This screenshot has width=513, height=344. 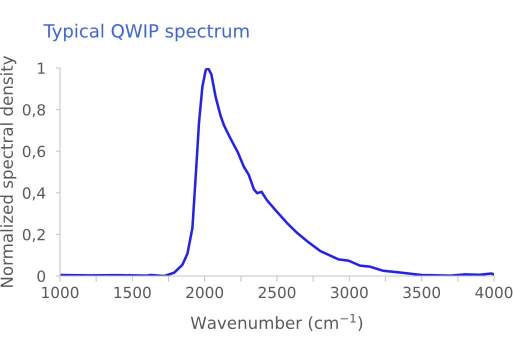 I want to click on x-tick-label: 1500, so click(x=132, y=292).